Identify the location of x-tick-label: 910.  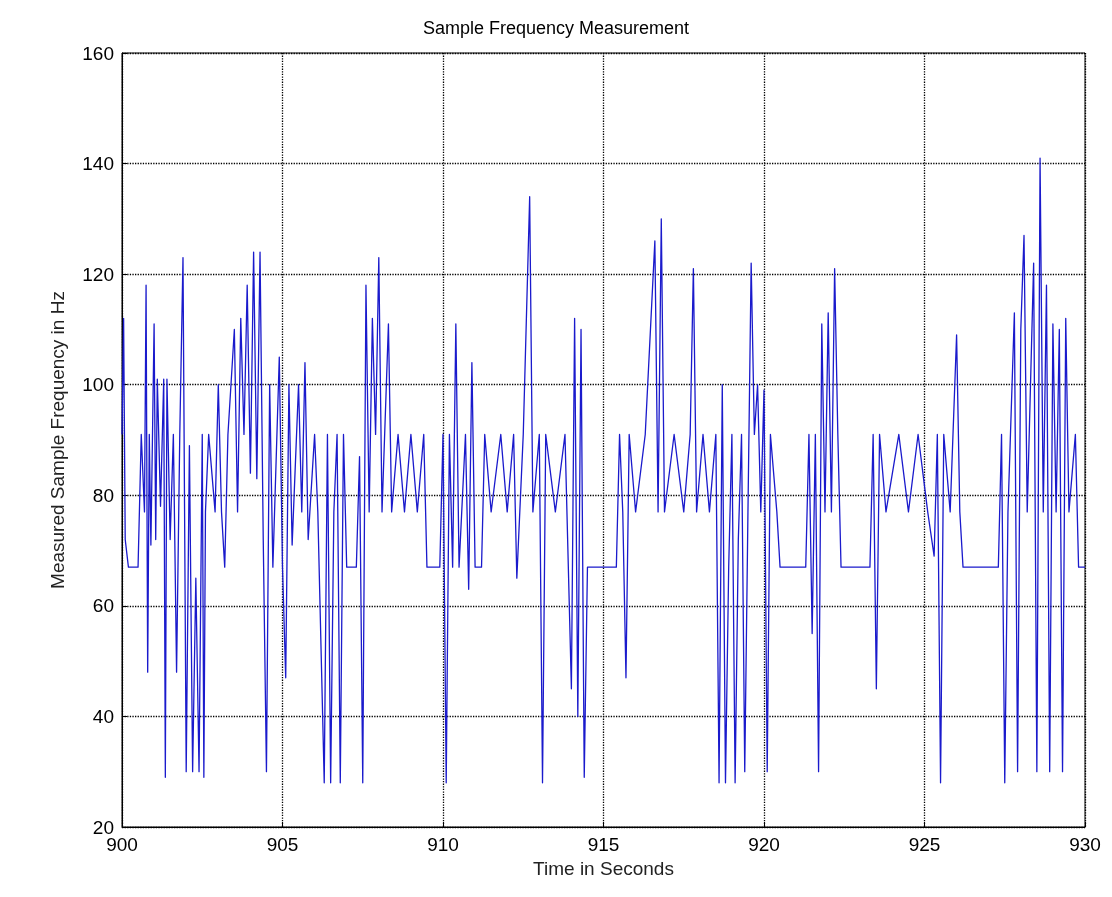
(443, 844).